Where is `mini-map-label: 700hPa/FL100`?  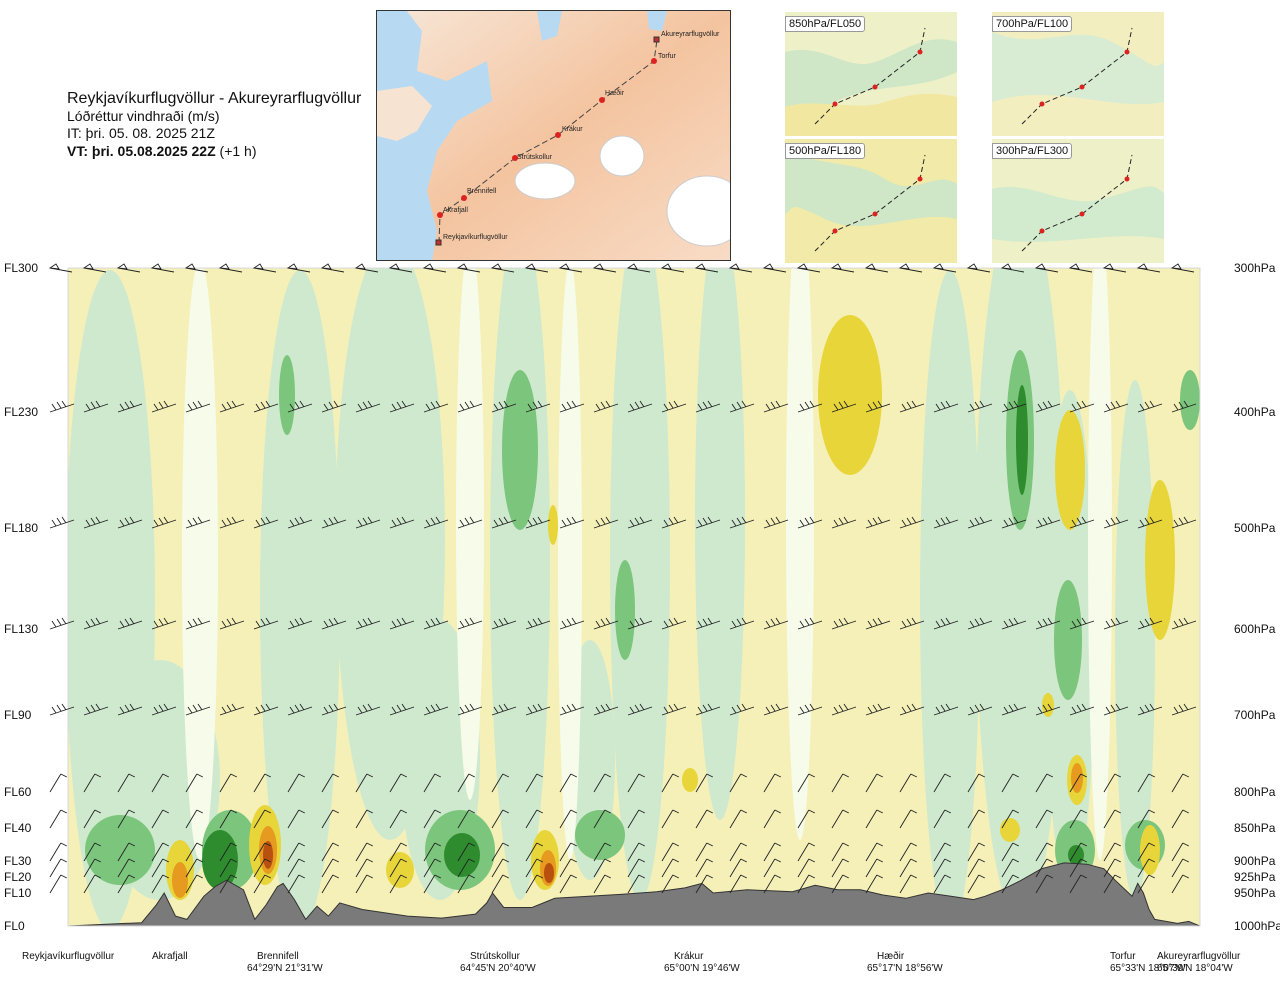
mini-map-label: 700hPa/FL100 is located at coordinates (1032, 24).